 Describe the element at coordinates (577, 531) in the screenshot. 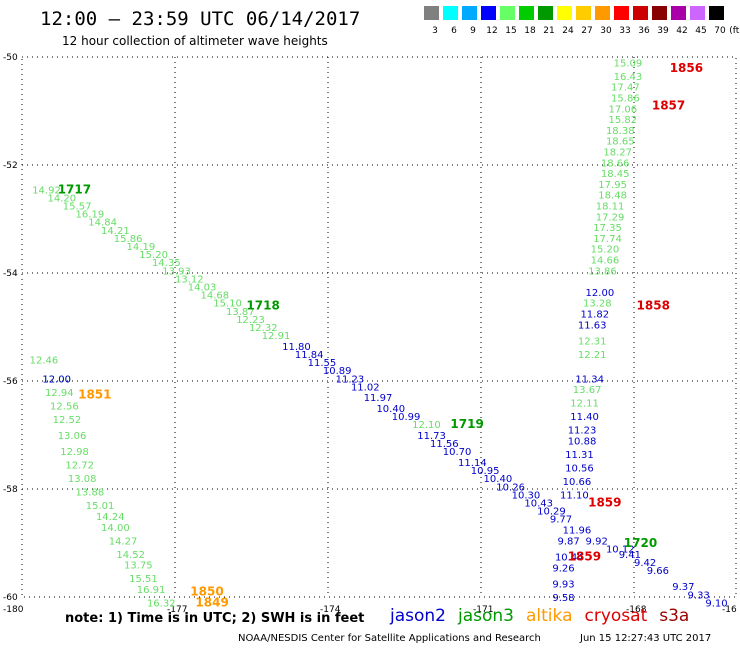

I see `wave-height-label: 11.96` at that location.